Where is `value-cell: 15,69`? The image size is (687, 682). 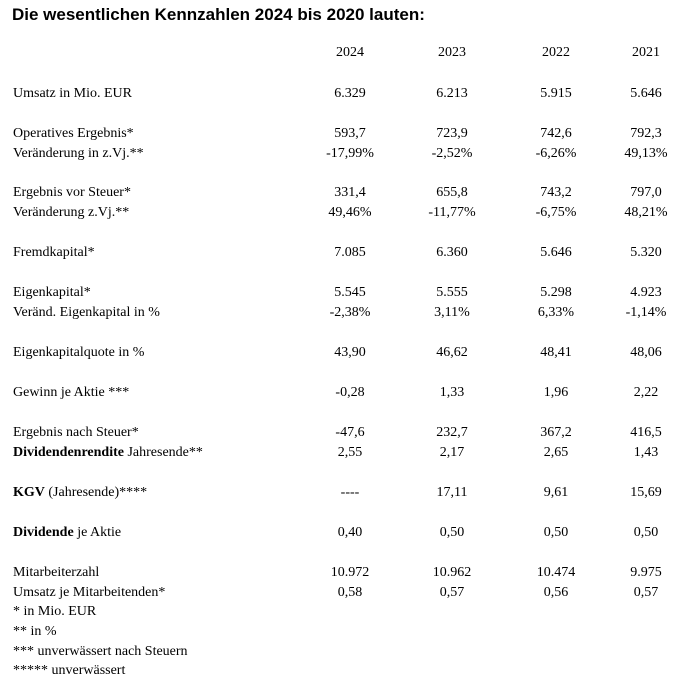 value-cell: 15,69 is located at coordinates (646, 492).